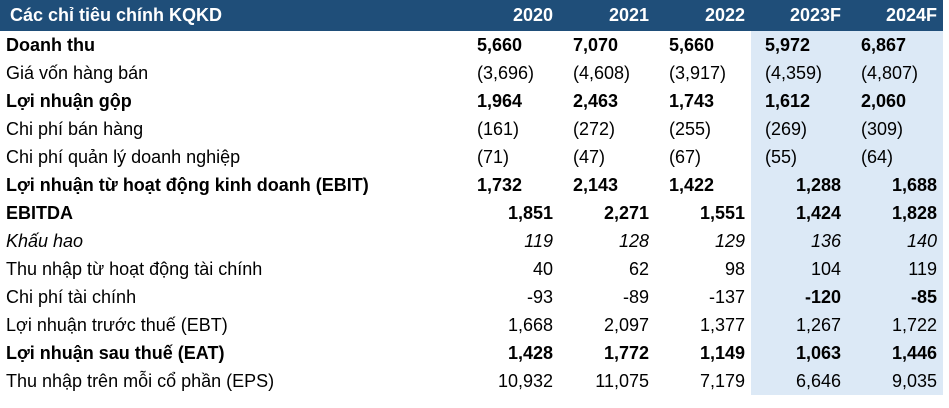  Describe the element at coordinates (530, 212) in the screenshot. I see `cell-value: 1,851` at that location.